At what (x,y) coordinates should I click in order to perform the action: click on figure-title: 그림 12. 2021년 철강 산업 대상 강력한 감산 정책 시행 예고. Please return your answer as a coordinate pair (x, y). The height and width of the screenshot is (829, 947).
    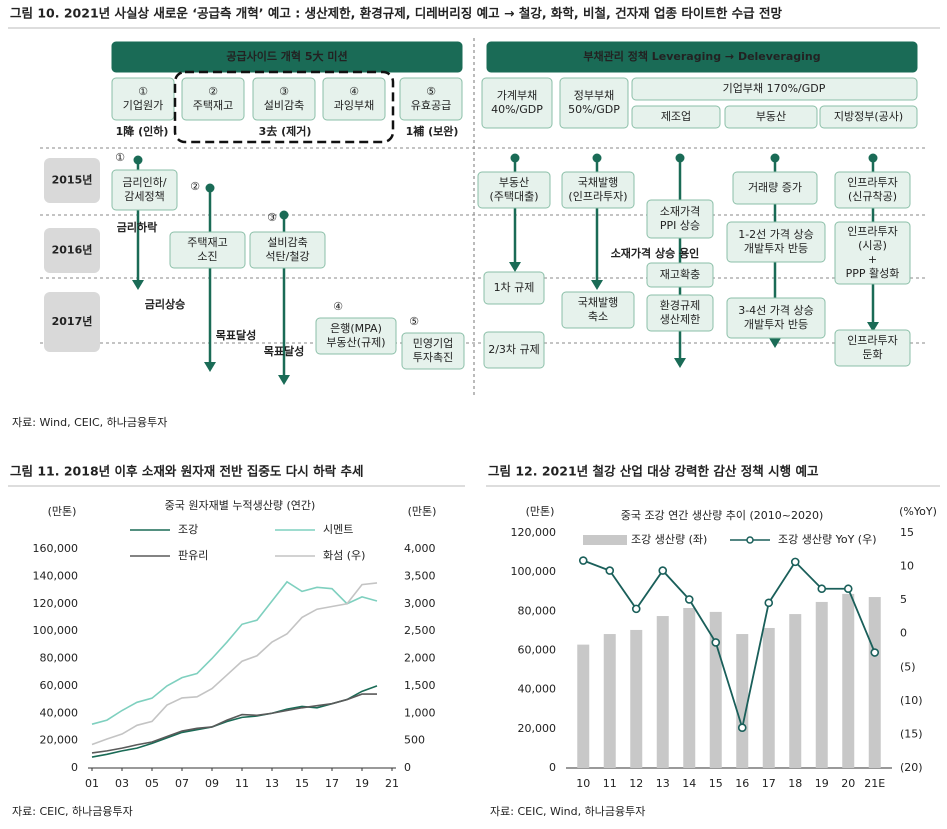
    Looking at the image, I should click on (653, 471).